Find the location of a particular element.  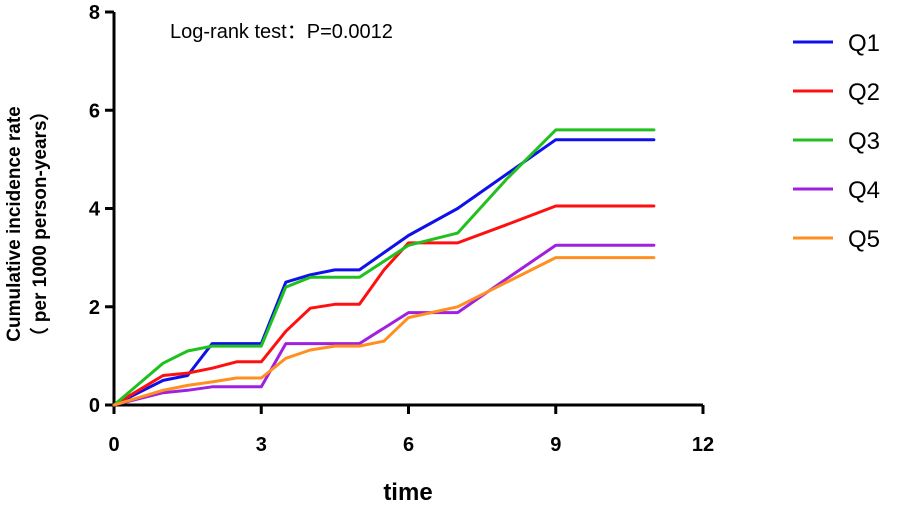

x-tick-label: 0 is located at coordinates (113, 445).